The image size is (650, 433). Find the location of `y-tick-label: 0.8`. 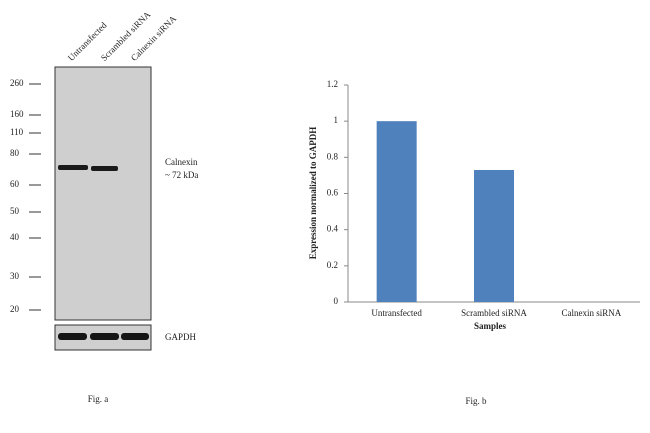

y-tick-label: 0.8 is located at coordinates (333, 156).